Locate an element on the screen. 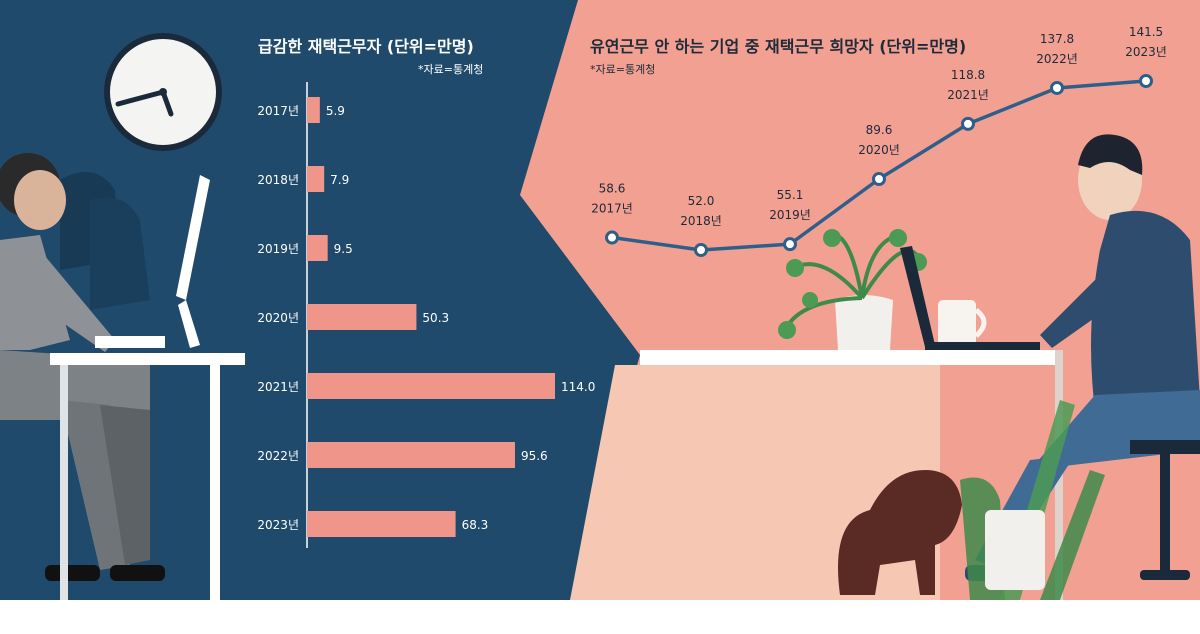  bar-category-label: 2023년 is located at coordinates (278, 525).